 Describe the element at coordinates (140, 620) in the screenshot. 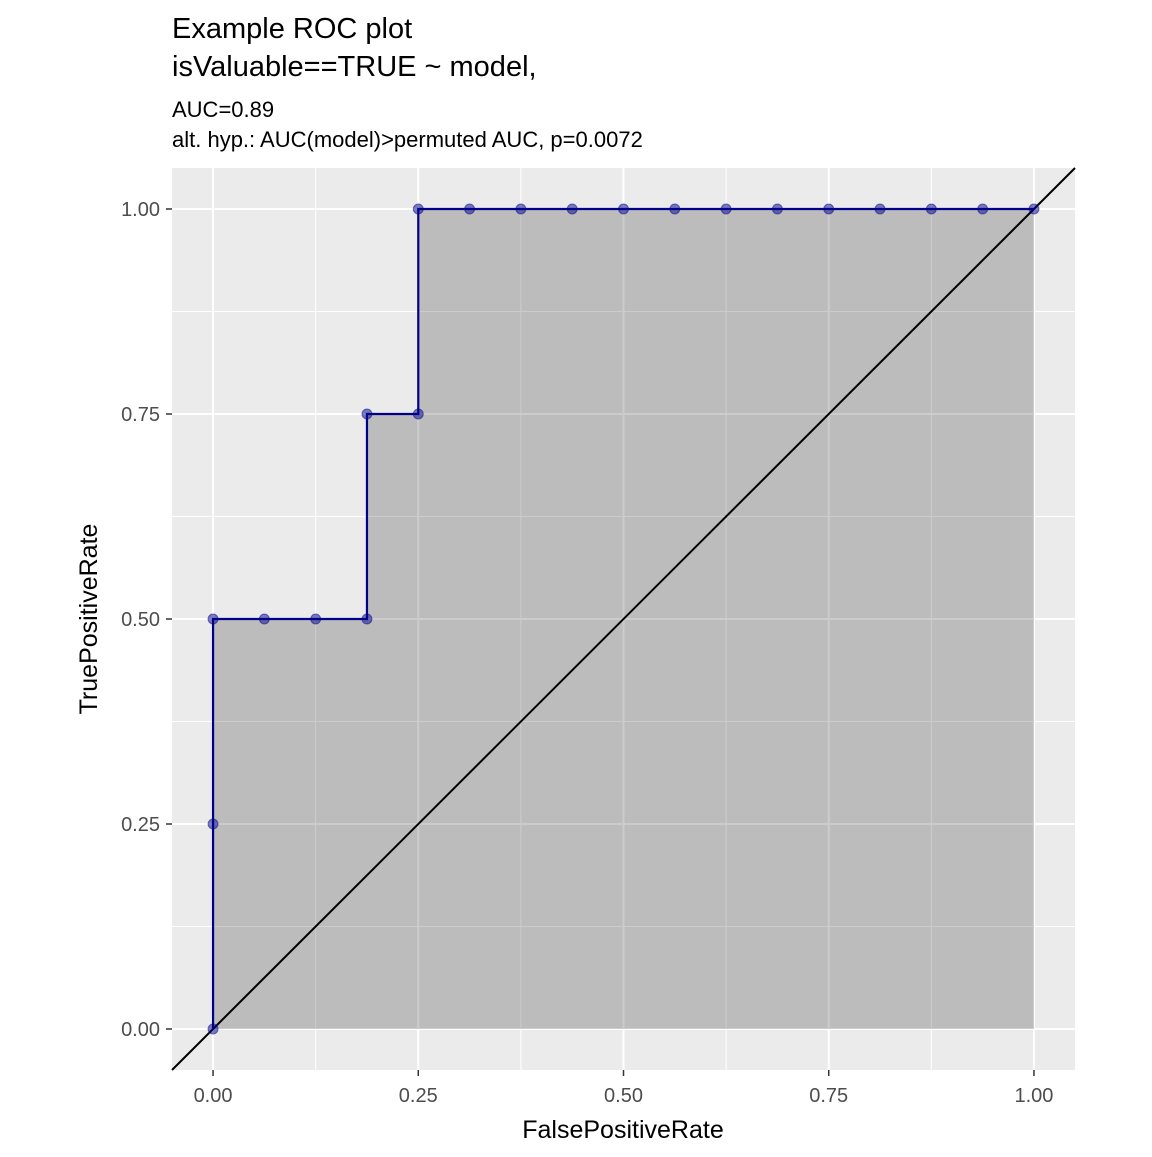

I see `y-tick-label: 0.50` at that location.